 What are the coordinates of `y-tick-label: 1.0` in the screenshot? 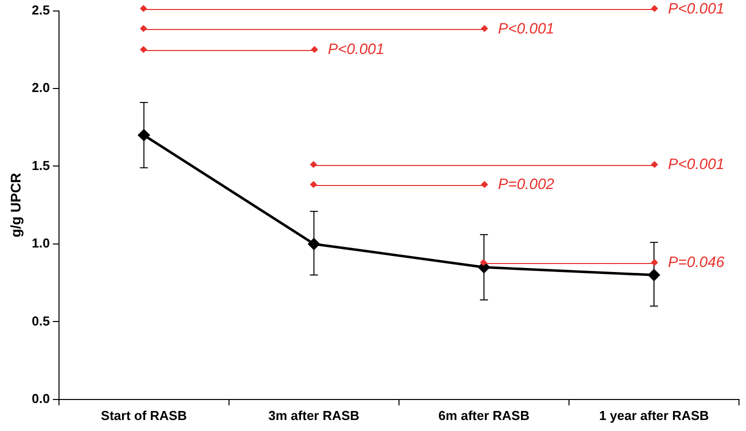 It's located at (41, 243).